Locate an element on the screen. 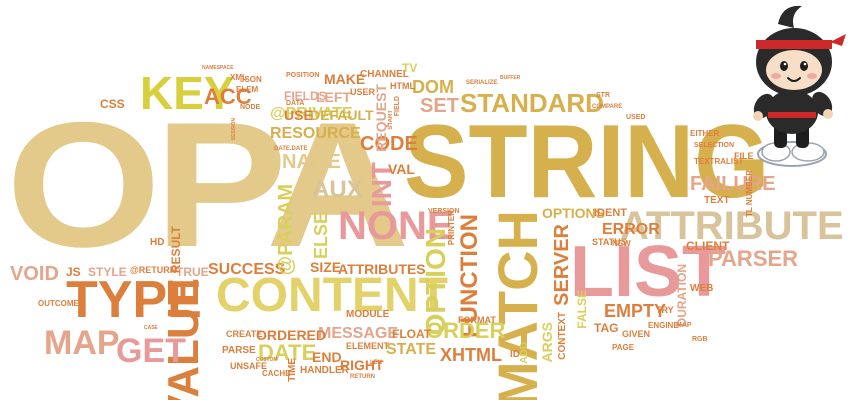 The width and height of the screenshot is (850, 400). word-map2: MAP is located at coordinates (684, 325).